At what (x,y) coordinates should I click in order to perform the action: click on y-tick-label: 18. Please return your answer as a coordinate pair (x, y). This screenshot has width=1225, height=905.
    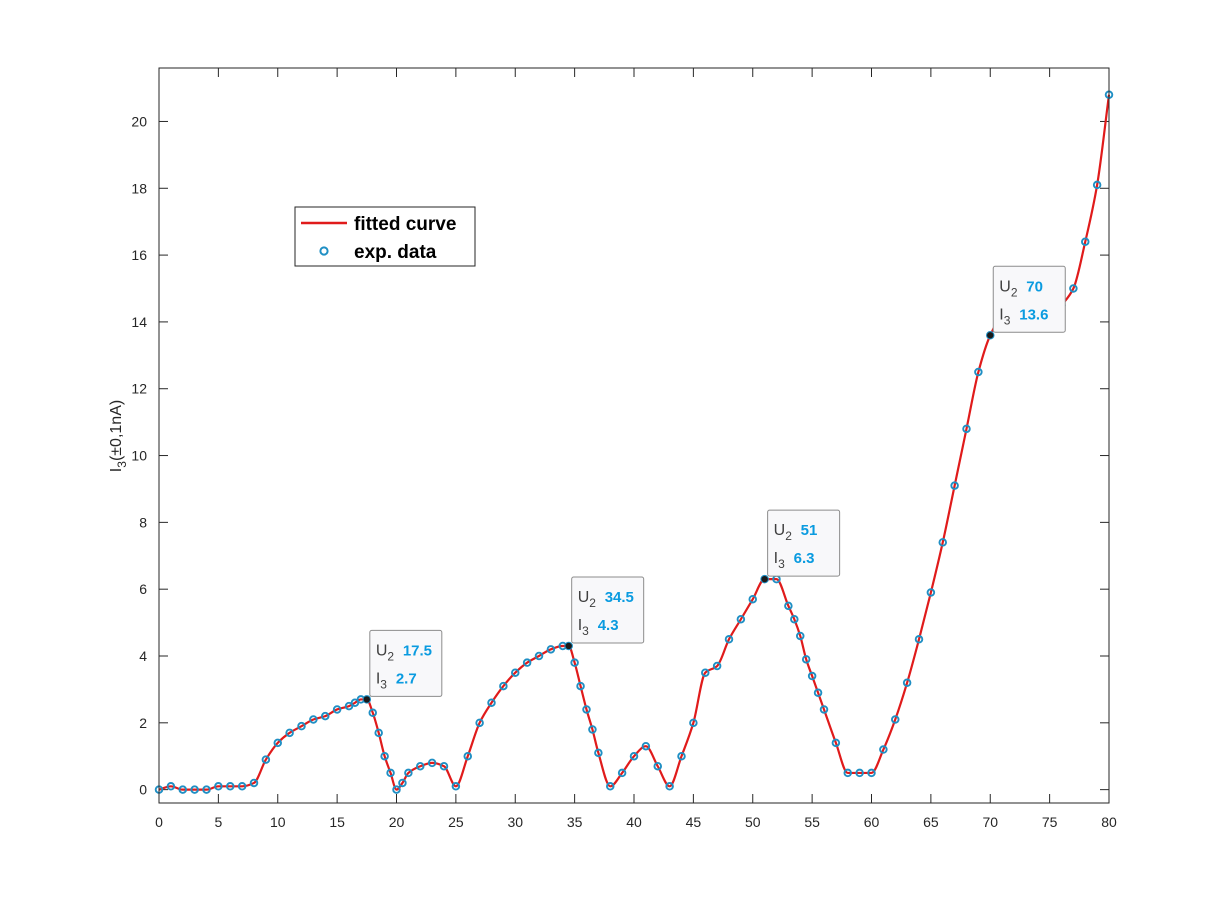
    Looking at the image, I should click on (139, 188).